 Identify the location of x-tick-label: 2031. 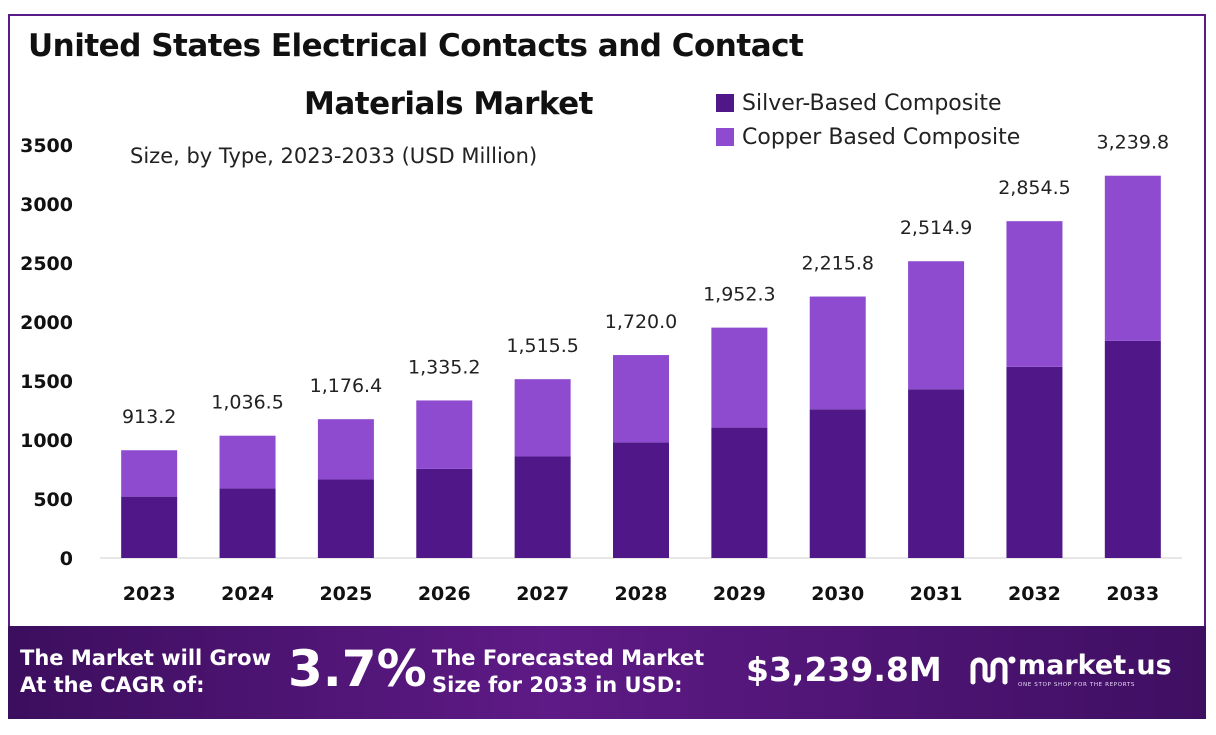
(936, 594).